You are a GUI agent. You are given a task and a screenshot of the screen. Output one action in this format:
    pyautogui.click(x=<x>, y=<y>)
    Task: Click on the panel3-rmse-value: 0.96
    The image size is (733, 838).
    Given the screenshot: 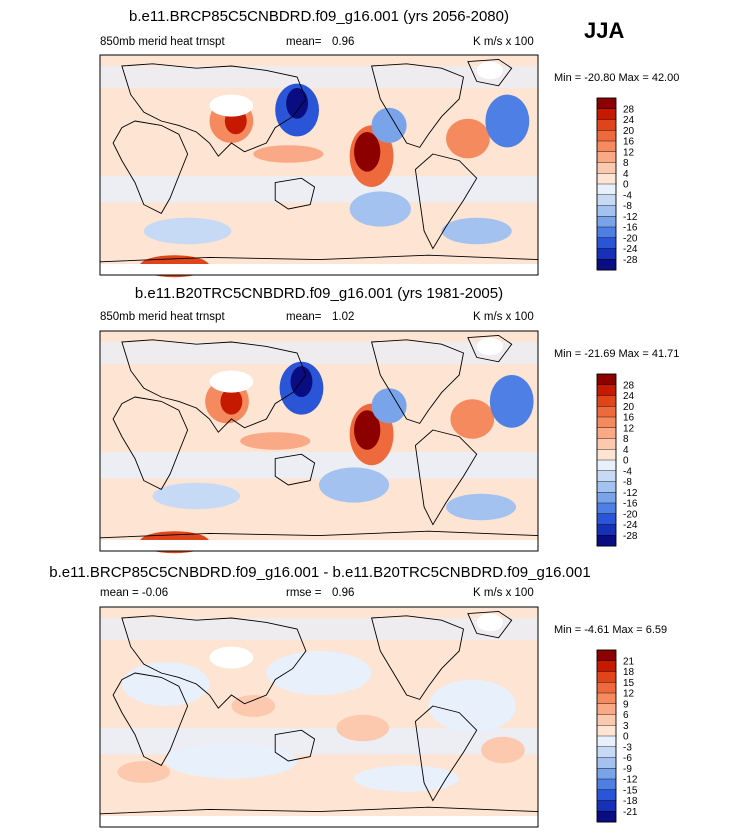 What is the action you would take?
    pyautogui.click(x=343, y=593)
    